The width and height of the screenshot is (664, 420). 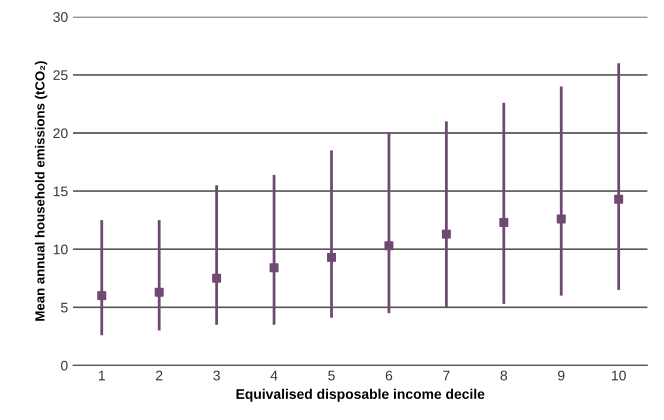 What do you see at coordinates (274, 375) in the screenshot?
I see `x-tick-label: 4` at bounding box center [274, 375].